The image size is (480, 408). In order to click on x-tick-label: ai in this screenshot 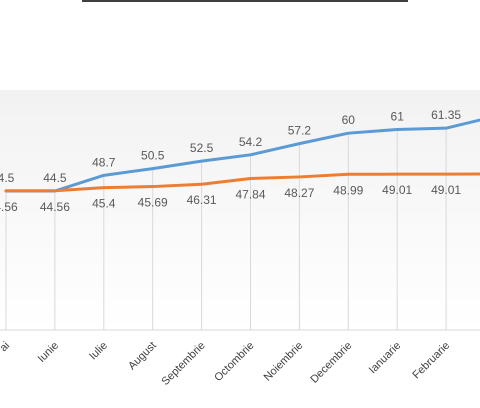, I will do `click(6, 347)`.